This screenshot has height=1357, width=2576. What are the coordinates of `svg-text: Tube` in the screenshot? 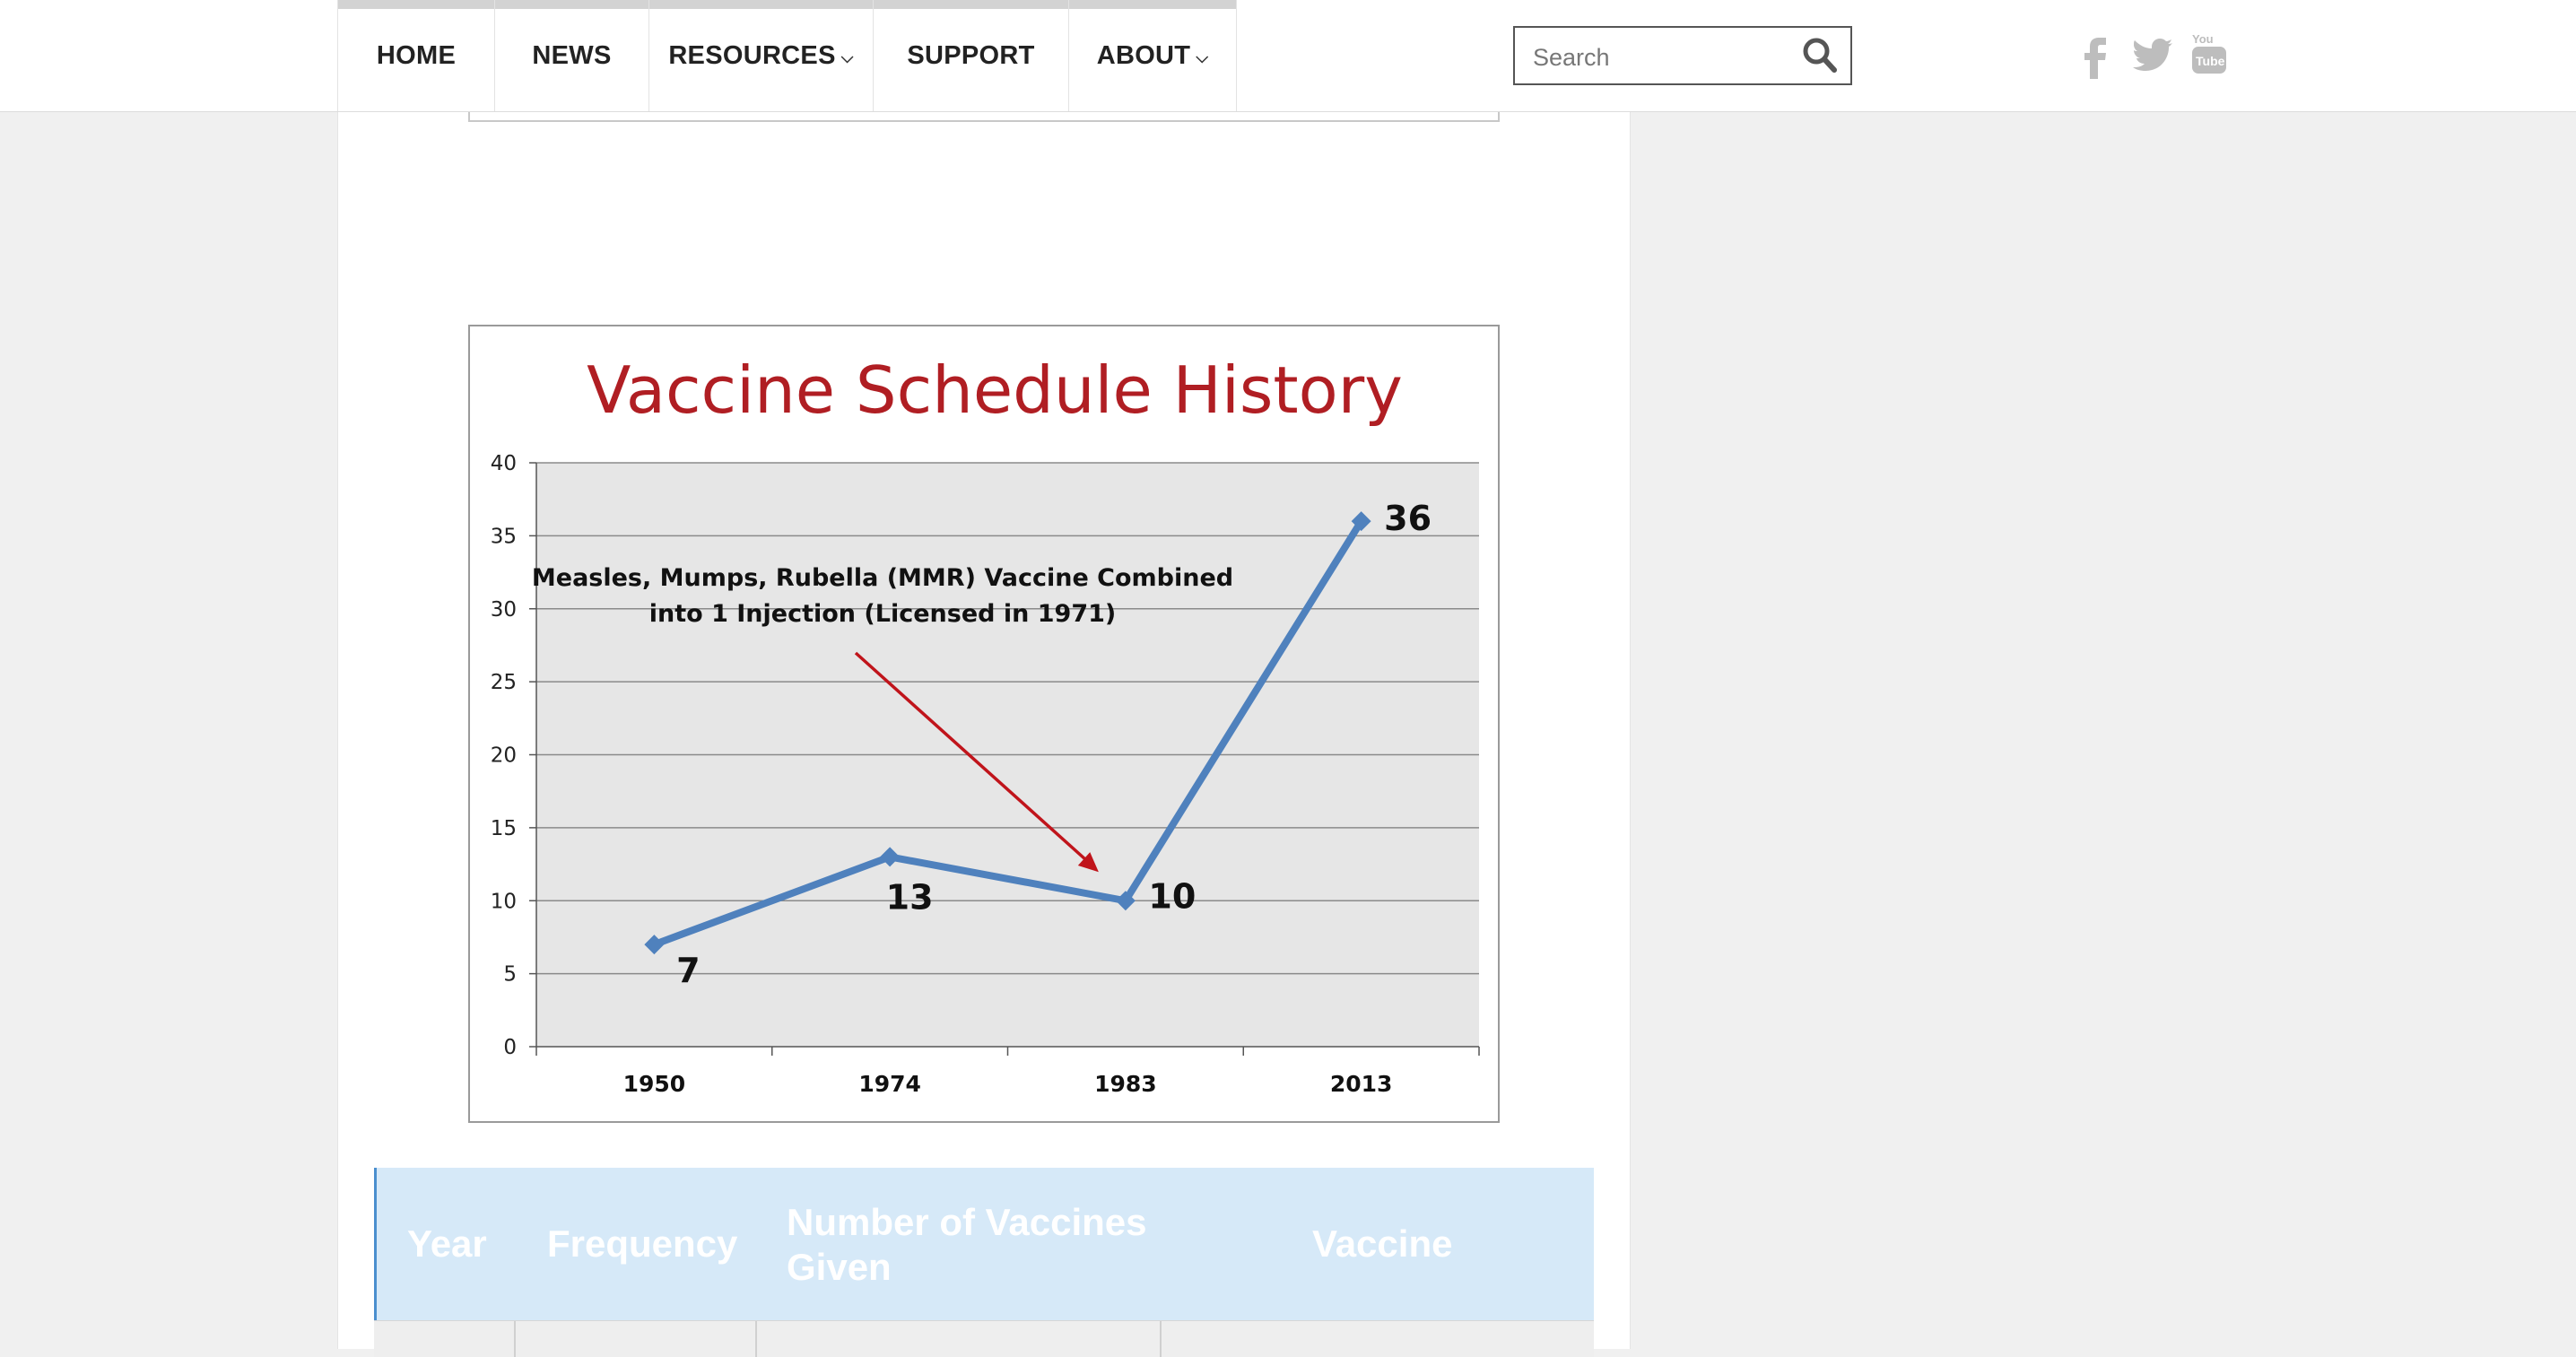 It's located at (2210, 61).